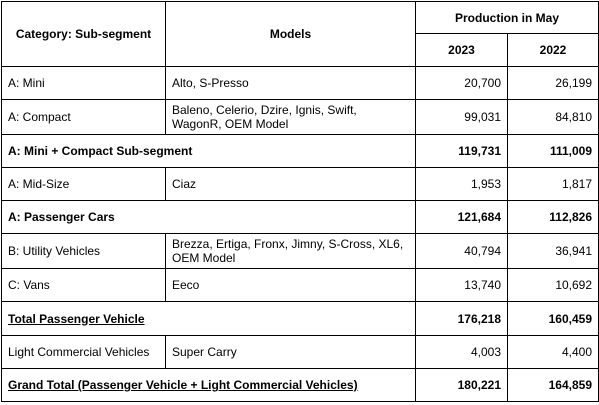 The image size is (599, 405). Describe the element at coordinates (290, 184) in the screenshot. I see `row-models: Ciaz` at that location.